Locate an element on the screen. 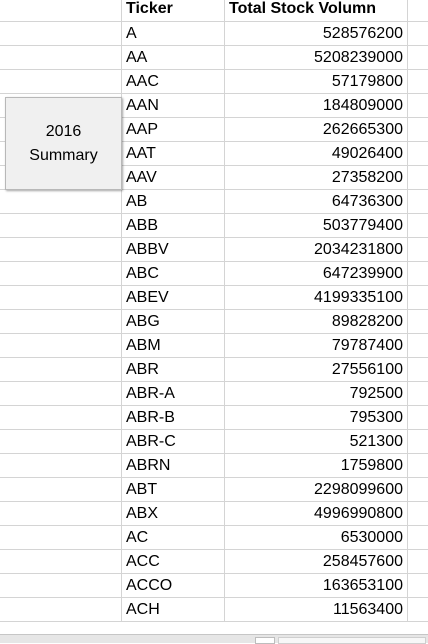 This screenshot has width=428, height=644. ticker-cell: A is located at coordinates (173, 34).